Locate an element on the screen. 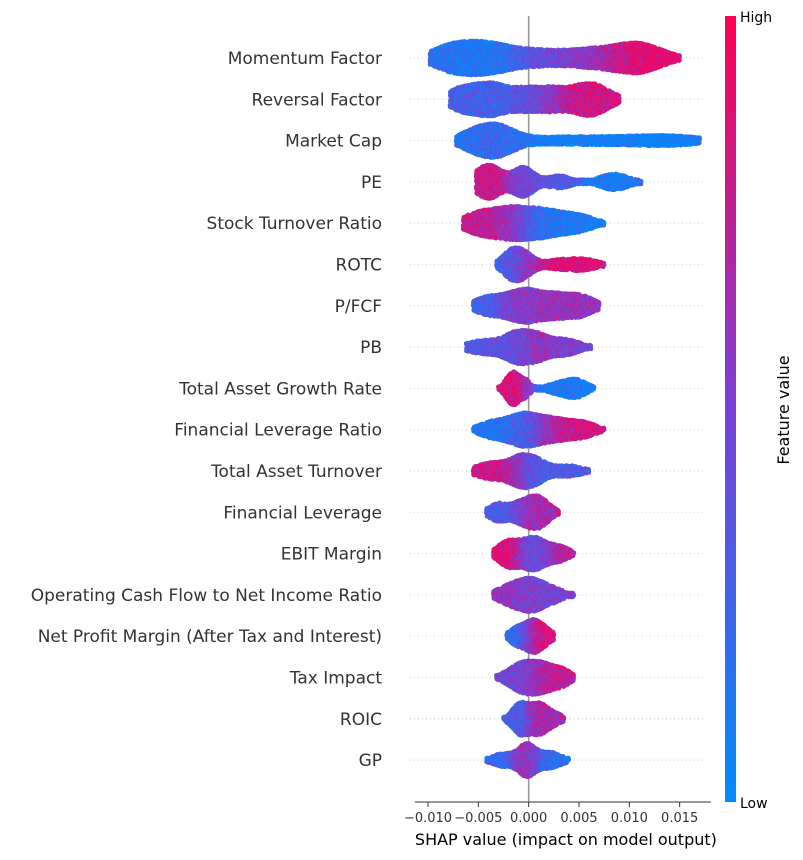  feature-label: Tax Impact is located at coordinates (336, 679).